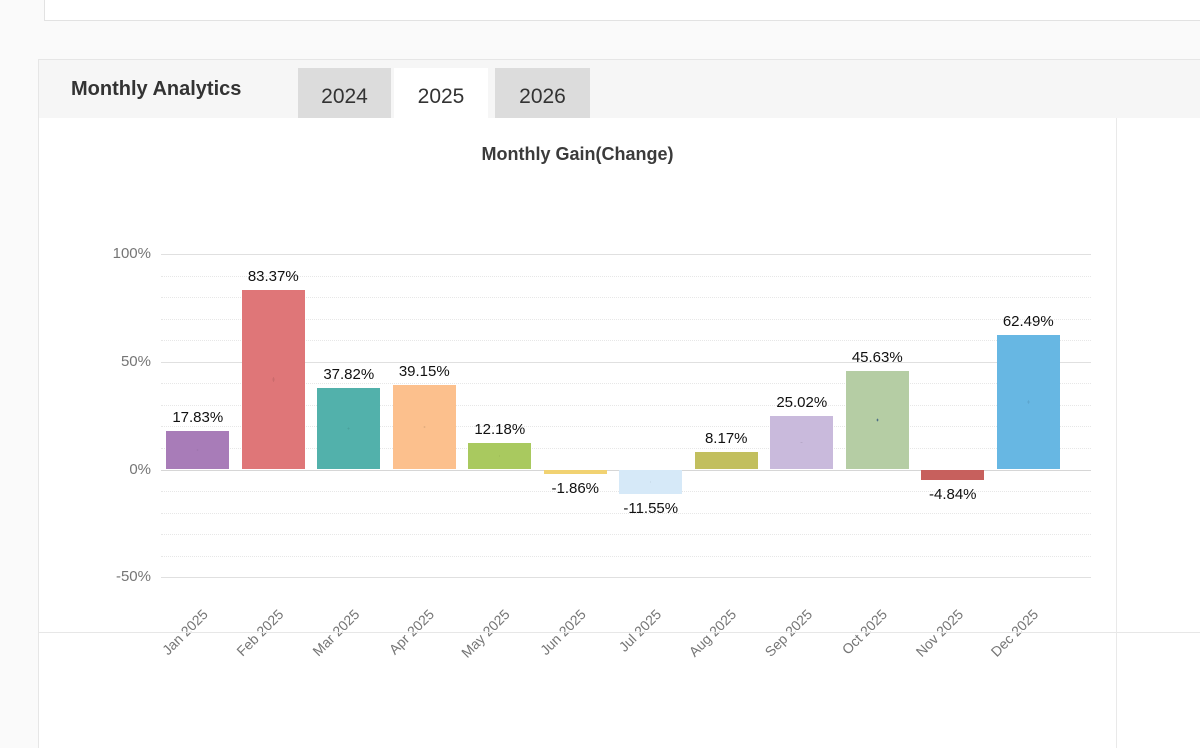  I want to click on bar-value-label: 37.82%, so click(349, 375).